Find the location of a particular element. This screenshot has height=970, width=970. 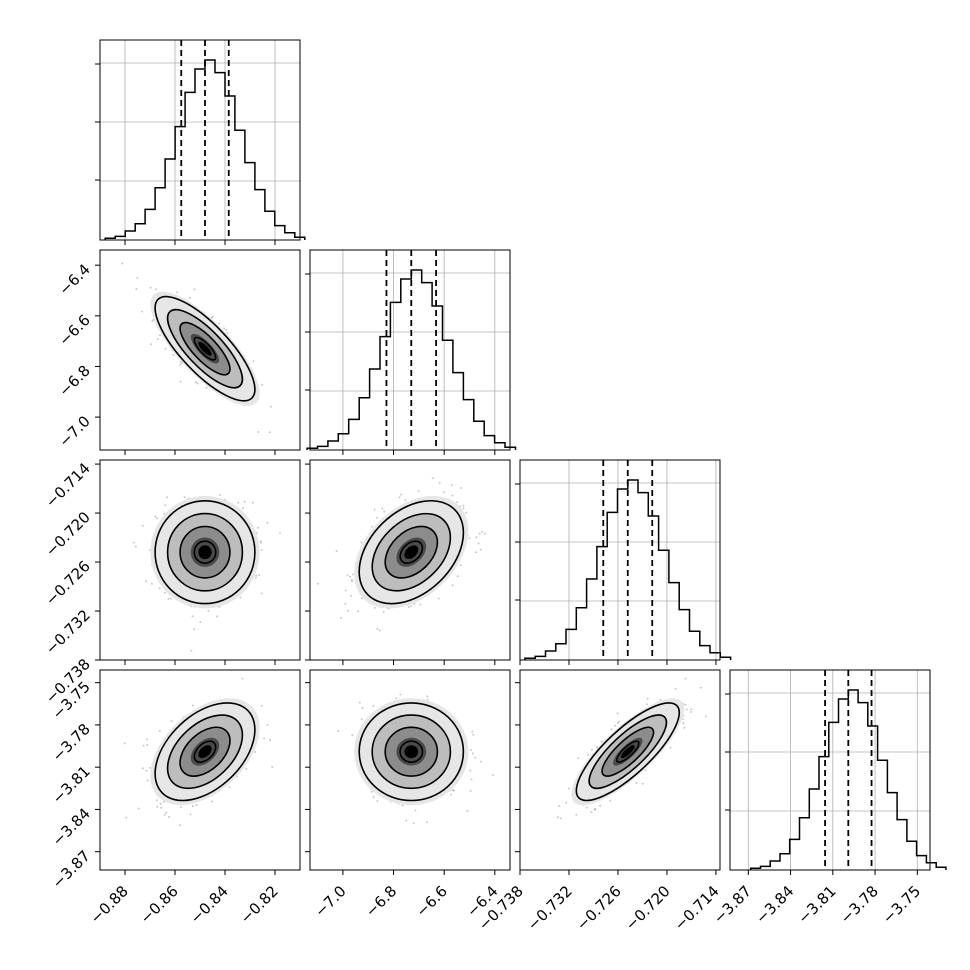

x-tick-label-3-3: −3.78 is located at coordinates (859, 904).